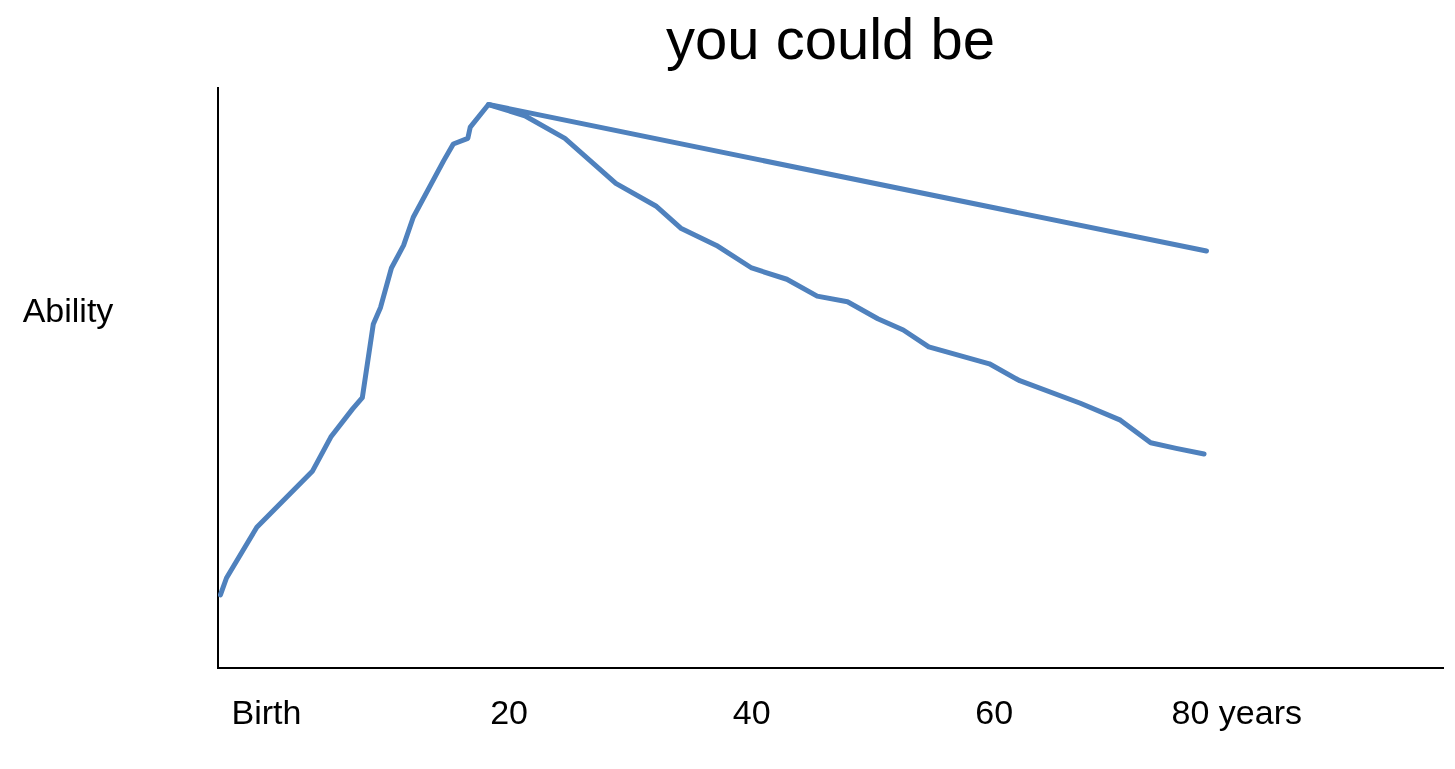 This screenshot has width=1455, height=769. What do you see at coordinates (509, 711) in the screenshot?
I see `x-tick-label: 20` at bounding box center [509, 711].